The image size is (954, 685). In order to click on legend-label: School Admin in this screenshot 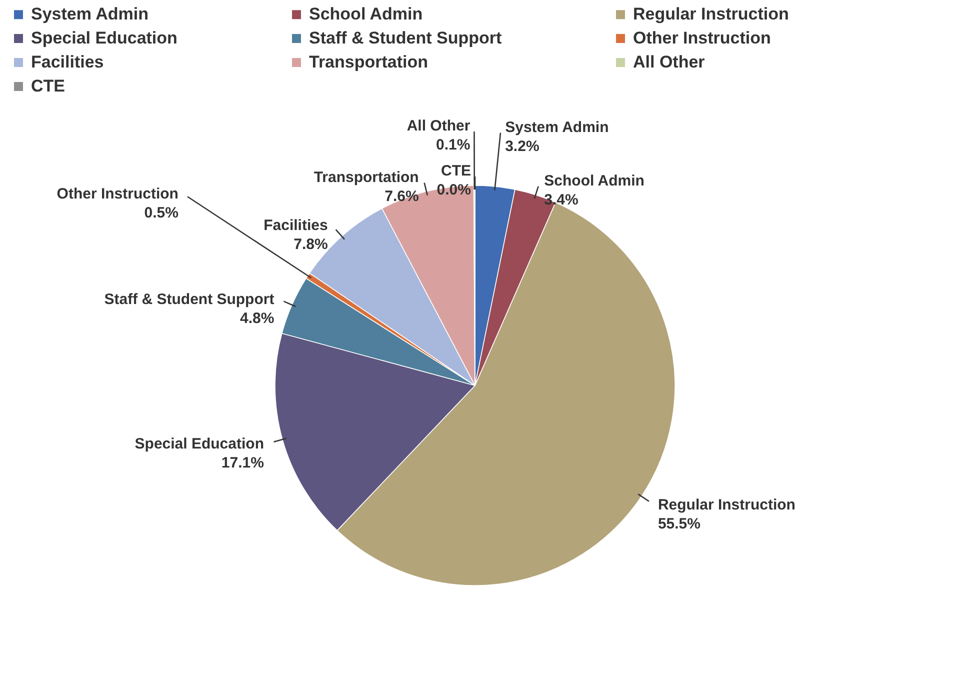, I will do `click(366, 14)`.